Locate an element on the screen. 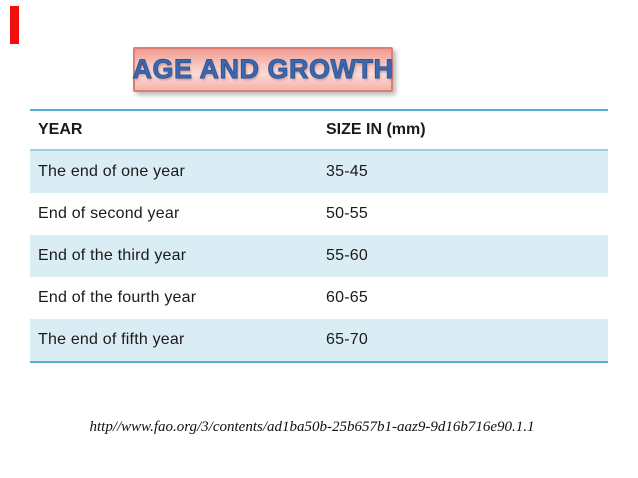  year-cell: End of the third year is located at coordinates (112, 255).